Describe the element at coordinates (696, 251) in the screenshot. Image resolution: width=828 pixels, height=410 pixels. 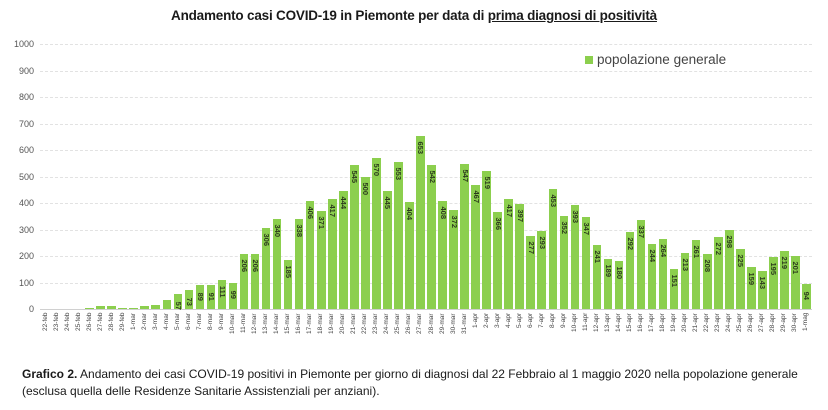
I see `bar-value-label: 261` at that location.